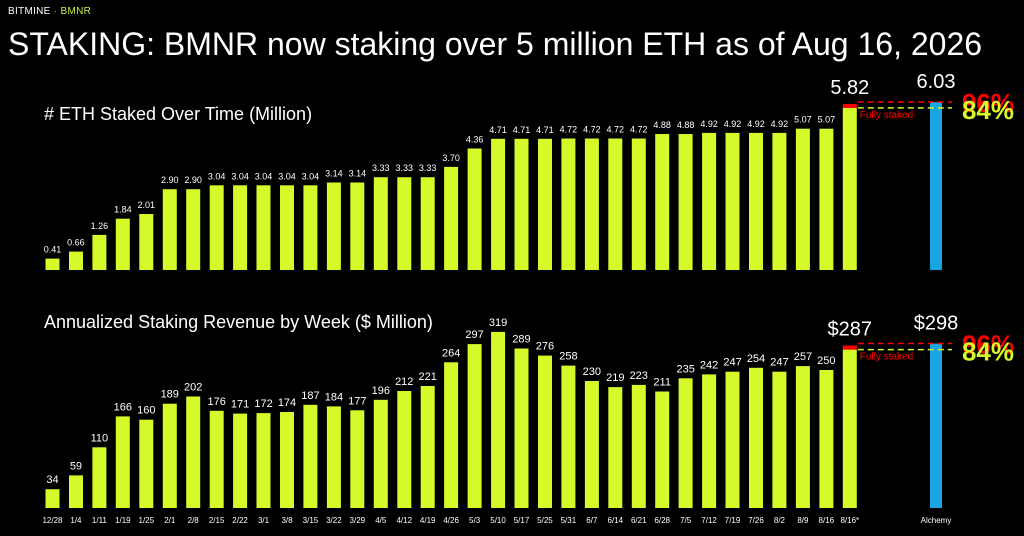 The width and height of the screenshot is (1024, 536). I want to click on data-label: 2.01, so click(147, 205).